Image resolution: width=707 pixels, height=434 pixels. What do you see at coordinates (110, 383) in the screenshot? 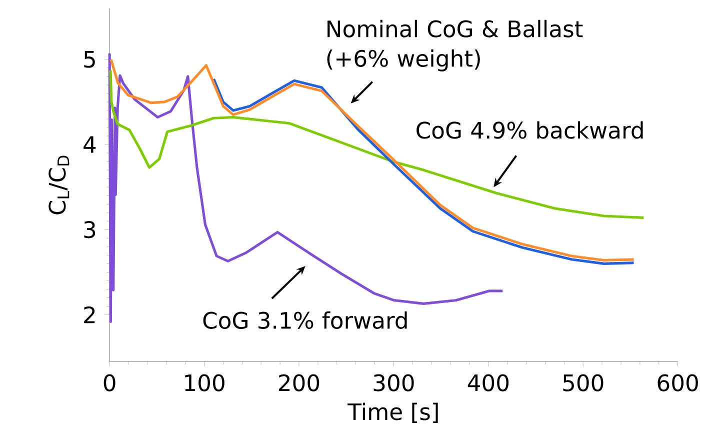
I see `x-tick-label: 0` at bounding box center [110, 383].